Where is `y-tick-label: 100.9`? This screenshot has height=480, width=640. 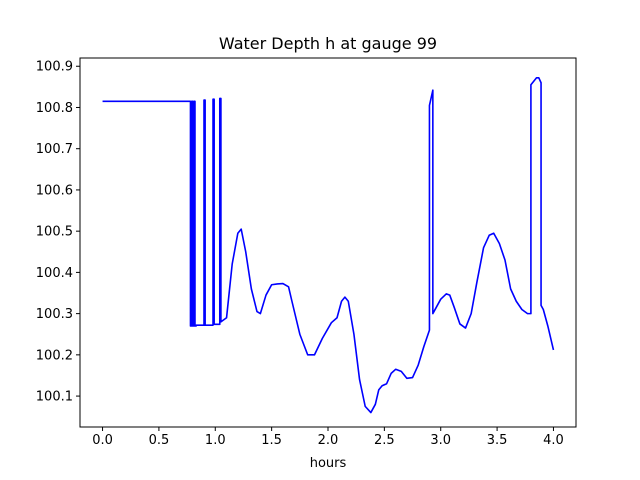 y-tick-label: 100.9 is located at coordinates (54, 67).